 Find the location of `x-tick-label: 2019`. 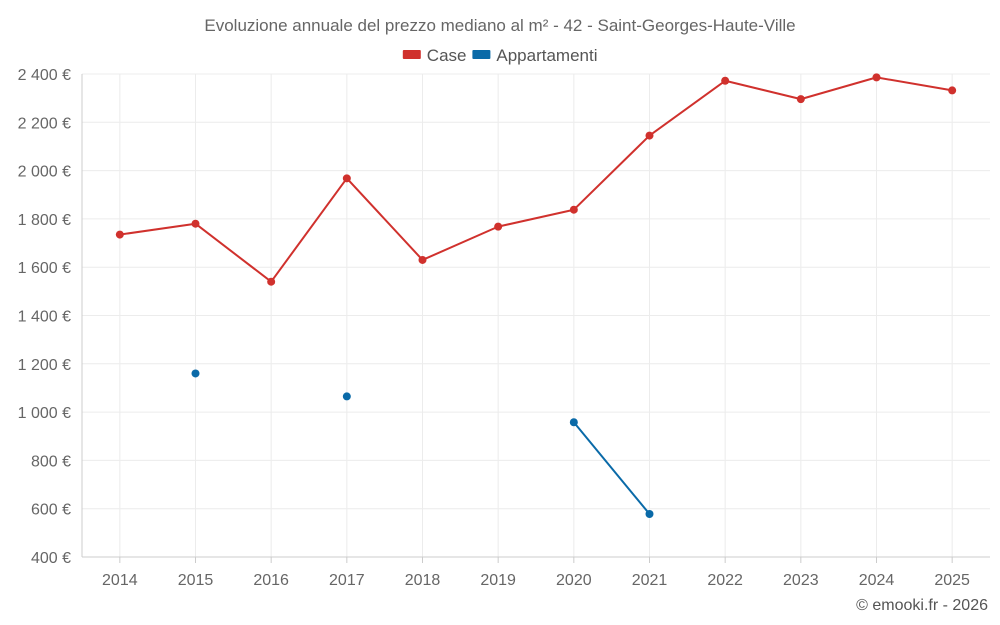

x-tick-label: 2019 is located at coordinates (498, 580).